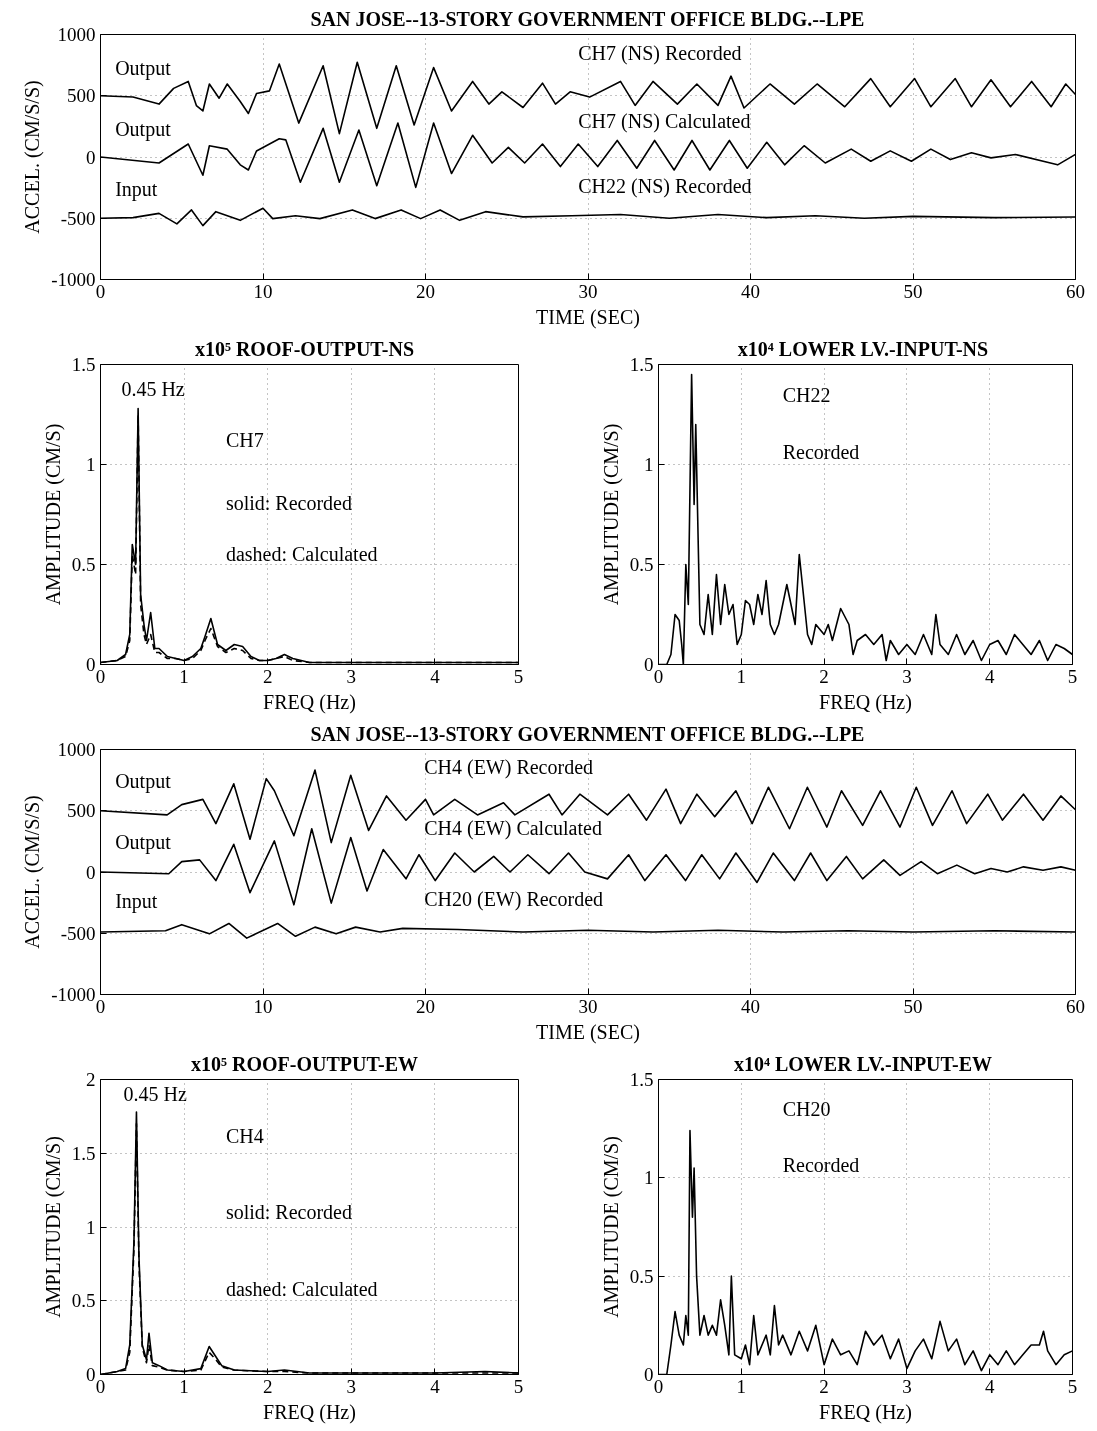 The height and width of the screenshot is (1431, 1097). What do you see at coordinates (863, 1063) in the screenshot?
I see `chart-title: x10⁴ LOWER LV.-INPUT-EW` at bounding box center [863, 1063].